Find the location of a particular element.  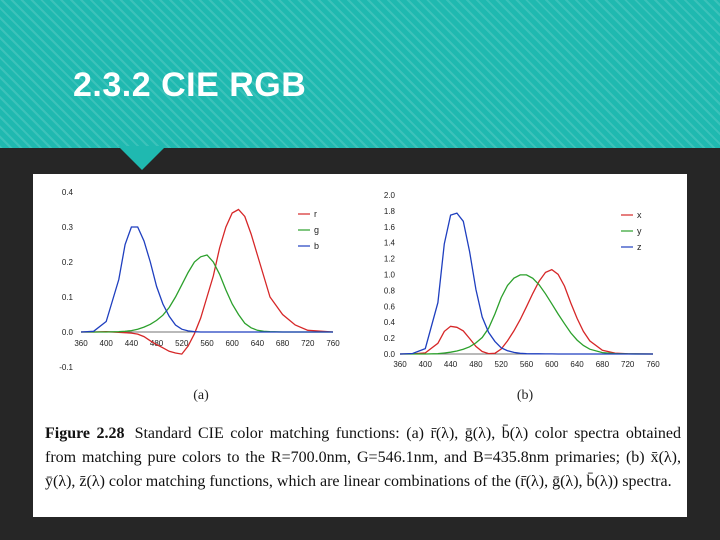

chart-b-y-tick-label: 1.8 is located at coordinates (390, 211).